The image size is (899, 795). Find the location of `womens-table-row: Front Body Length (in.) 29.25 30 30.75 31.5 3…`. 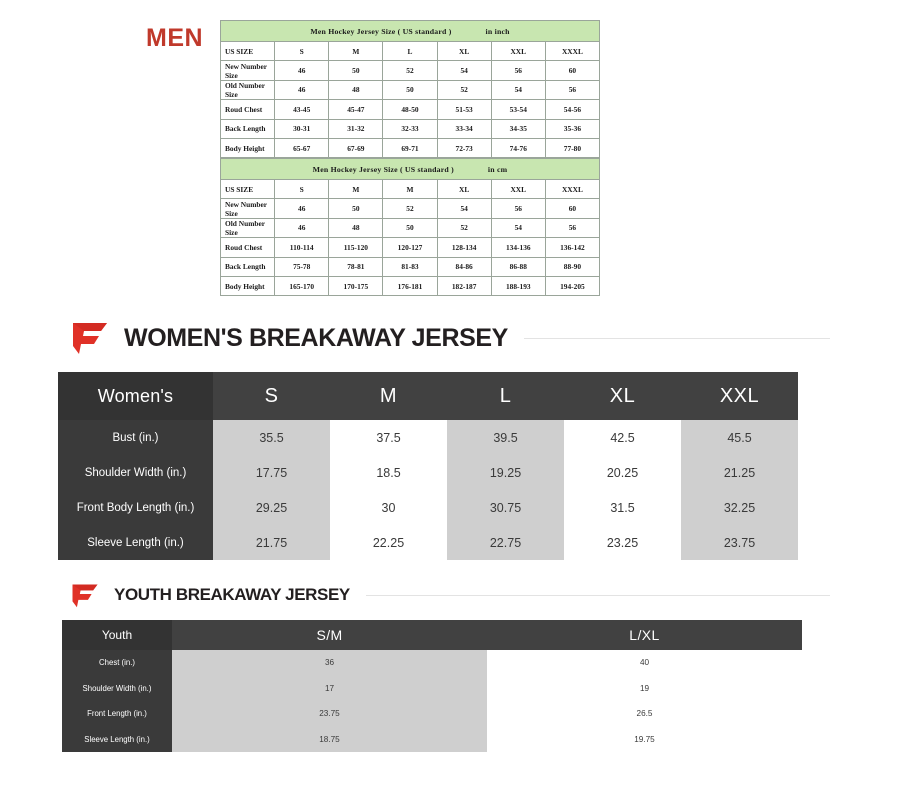

womens-table-row: Front Body Length (in.) 29.25 30 30.75 31.5 3… is located at coordinates (428, 507).